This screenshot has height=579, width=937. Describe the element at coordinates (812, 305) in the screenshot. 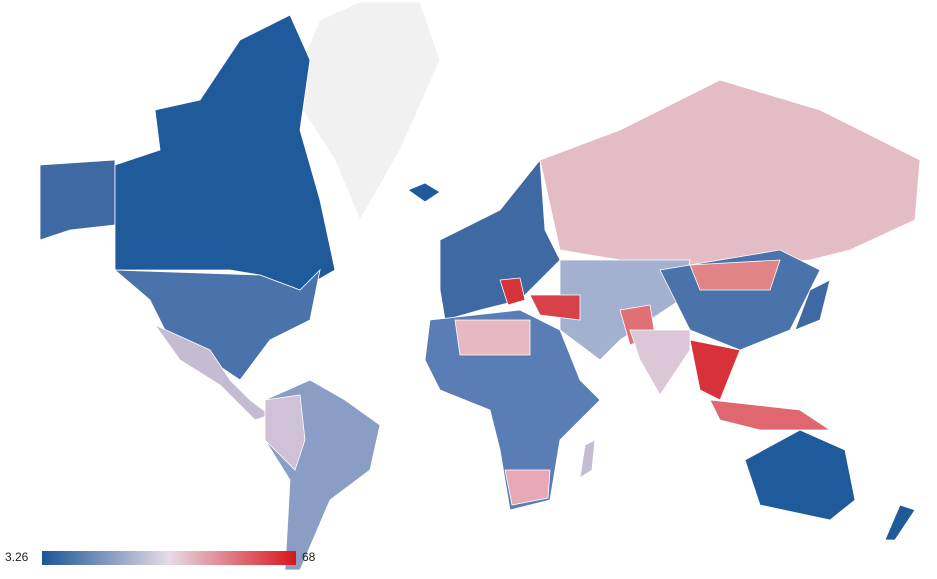

I see `japan` at that location.